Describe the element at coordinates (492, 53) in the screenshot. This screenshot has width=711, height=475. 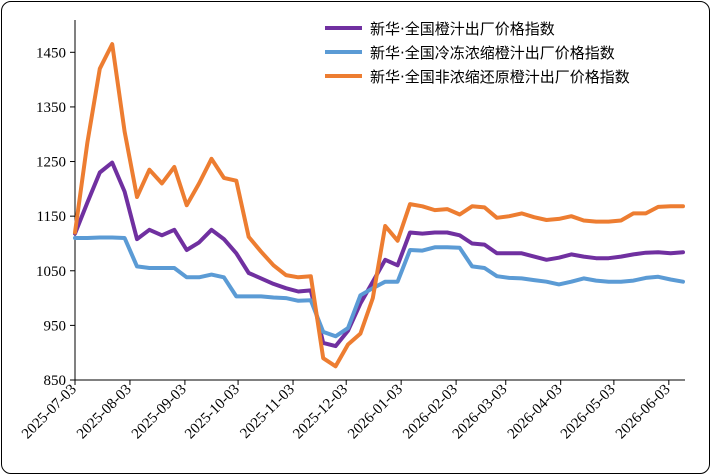
I see `legend-label-2: 新华·全国冷冻浓缩橙汁出厂价格指数` at that location.